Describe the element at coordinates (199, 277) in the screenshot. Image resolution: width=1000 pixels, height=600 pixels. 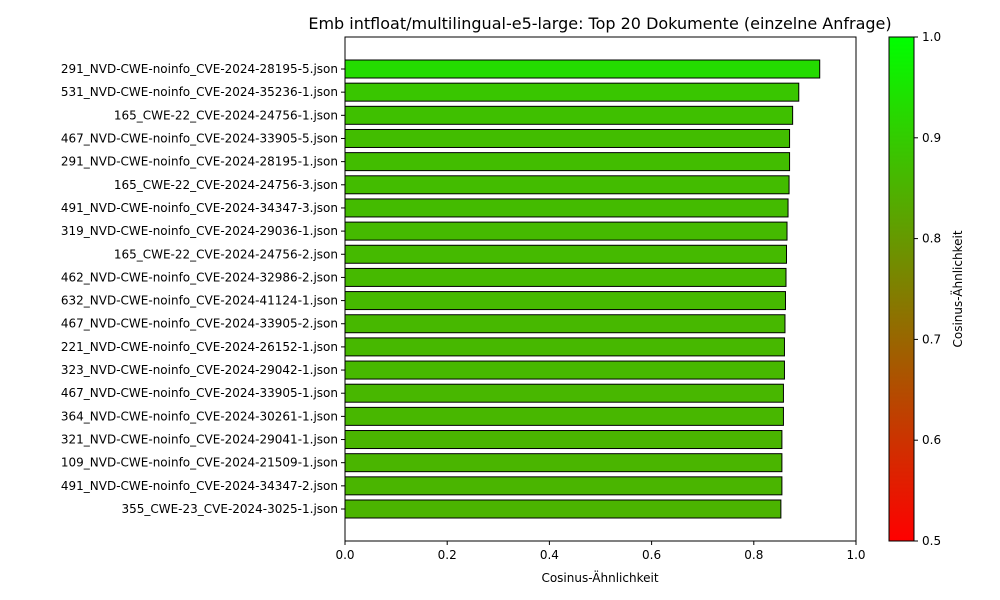
I see `y-tick-label: 462_NVD-CWE-noinfo_CVE-2024-32986-2.json` at that location.